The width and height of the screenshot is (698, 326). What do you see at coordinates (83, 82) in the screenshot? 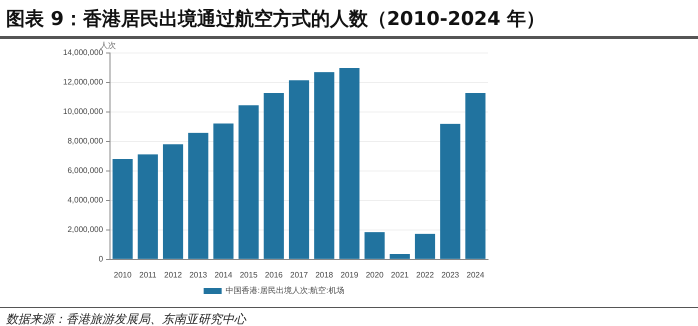
I see `y-tick-label: 12,000,000` at bounding box center [83, 82].